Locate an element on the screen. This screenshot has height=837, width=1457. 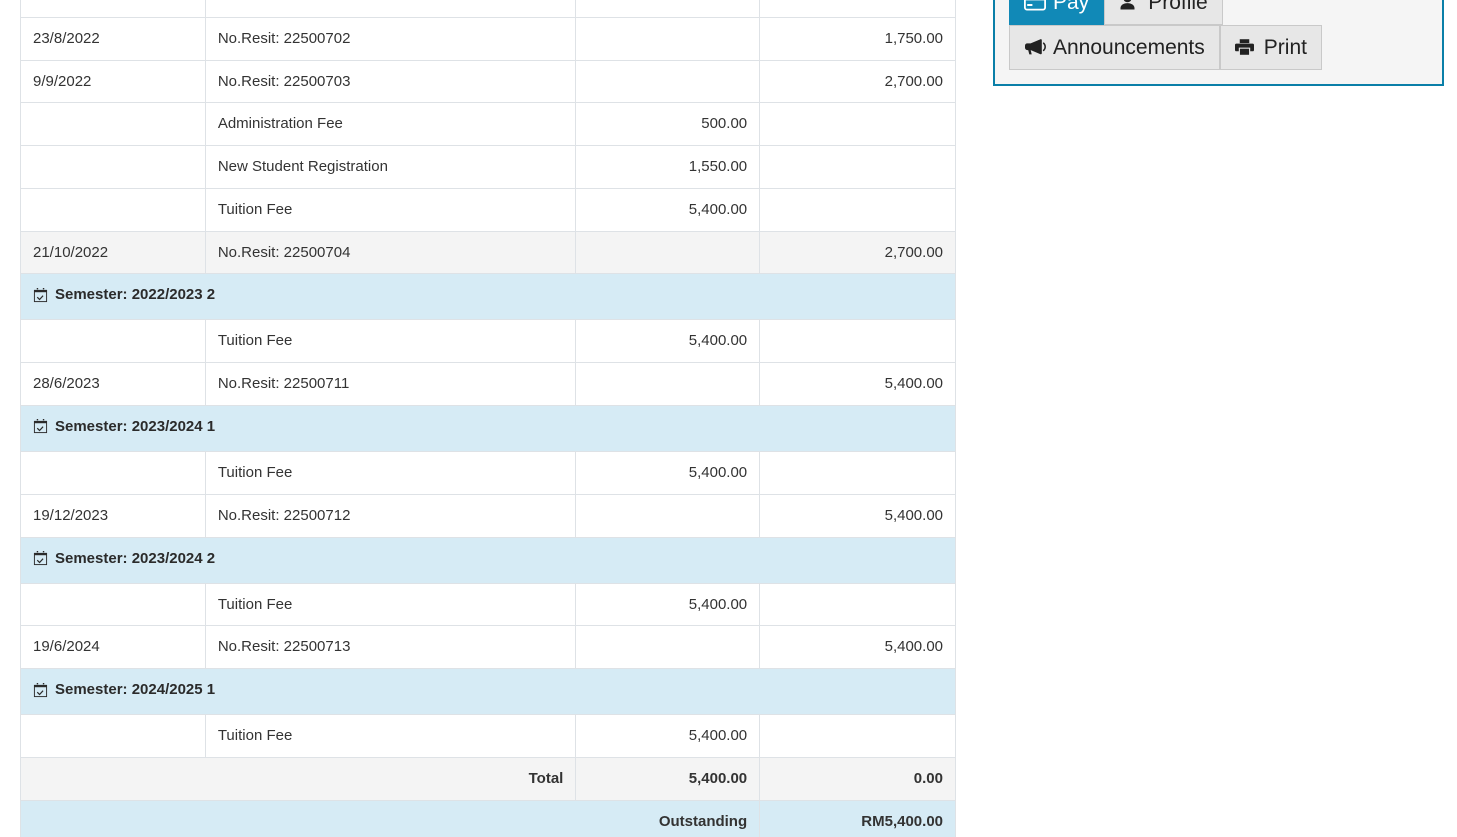
cell-description: No.Resit: 22500712 is located at coordinates (390, 515).